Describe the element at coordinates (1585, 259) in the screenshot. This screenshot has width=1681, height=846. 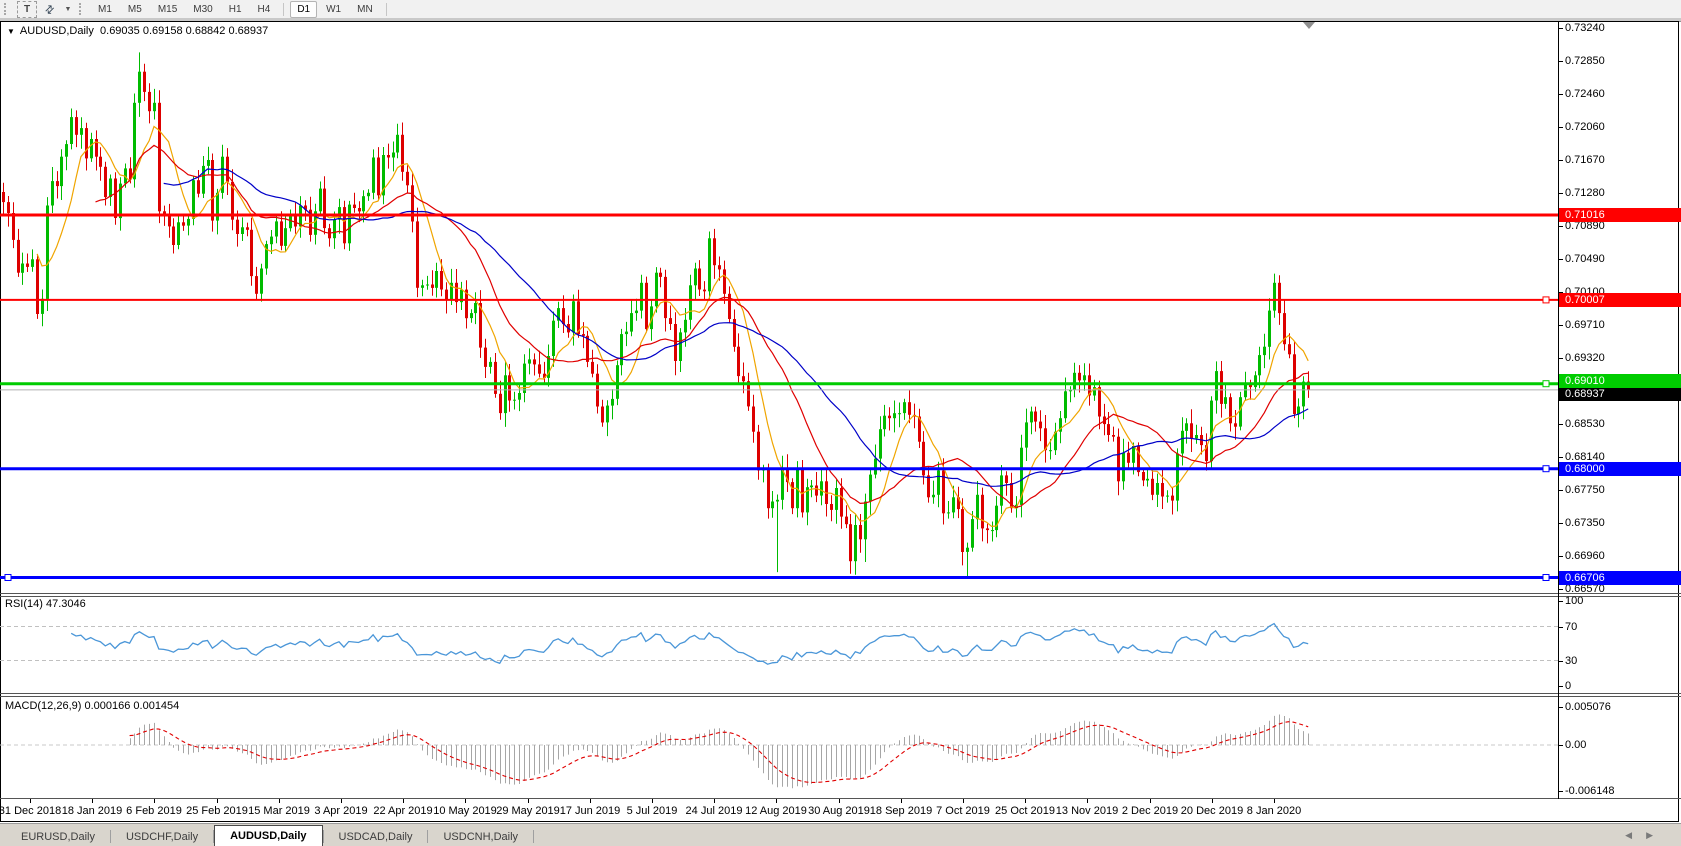
I see `price-tick-label: 0.70490` at that location.